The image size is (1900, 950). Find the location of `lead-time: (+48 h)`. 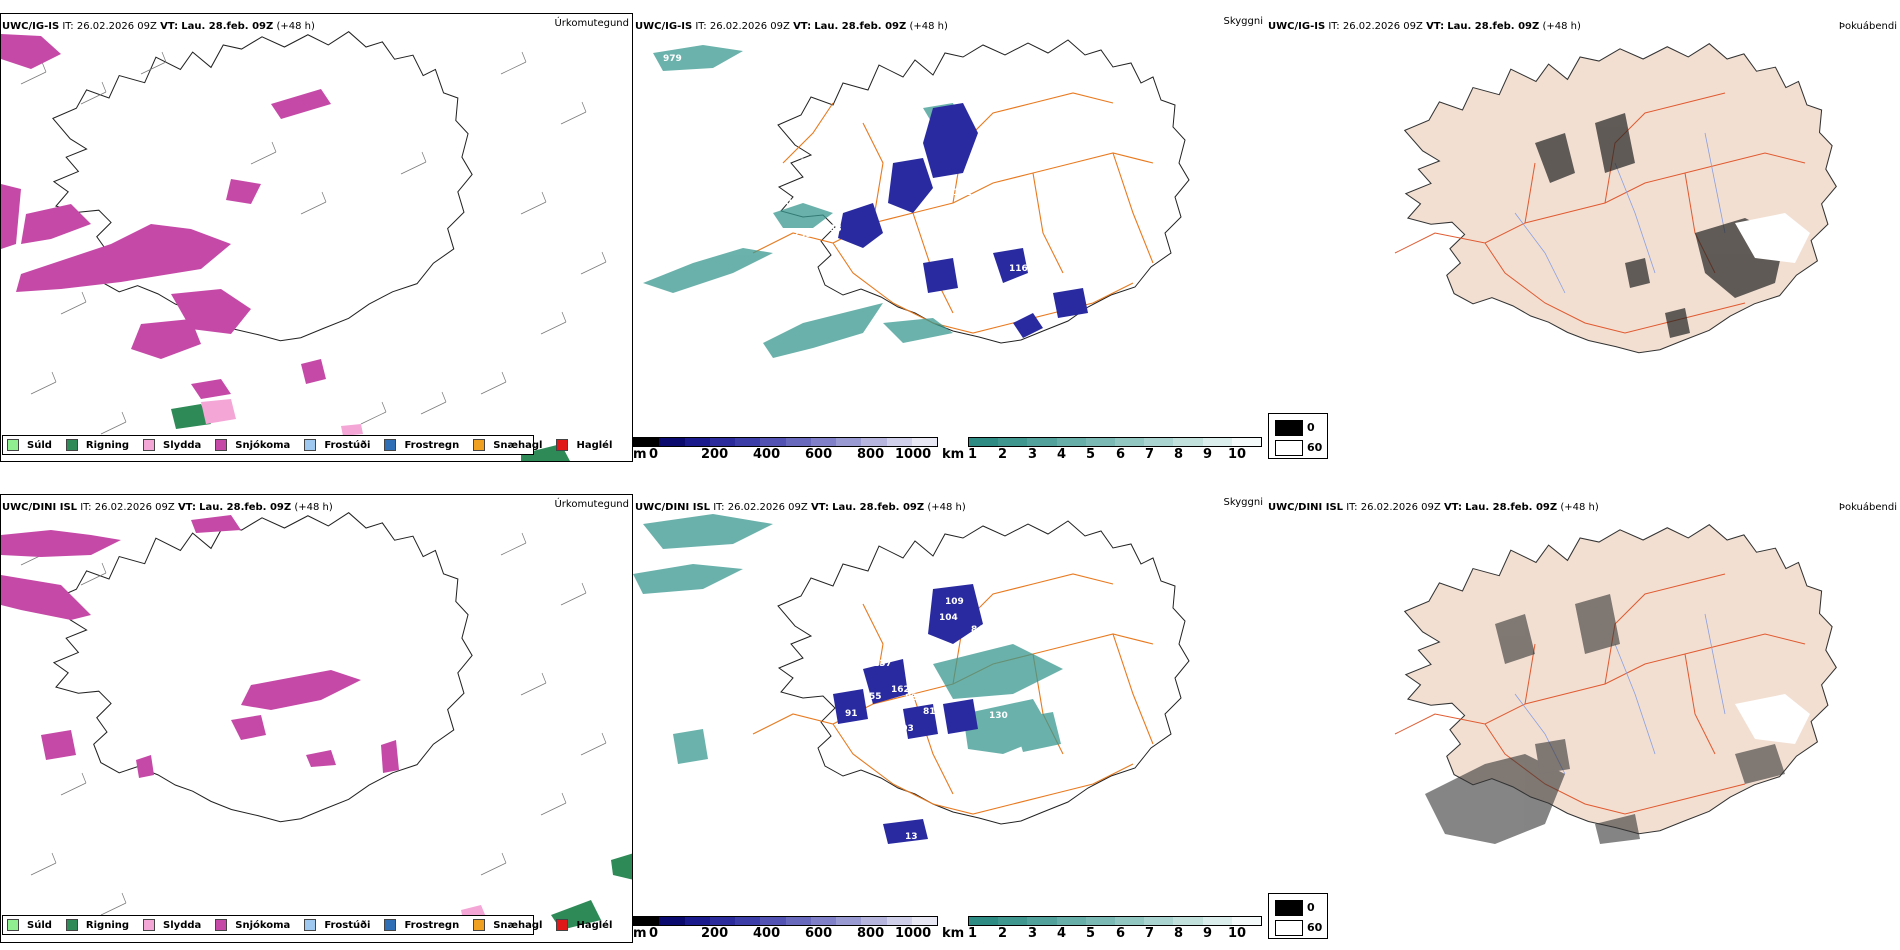

lead-time: (+48 h) is located at coordinates (295, 26).